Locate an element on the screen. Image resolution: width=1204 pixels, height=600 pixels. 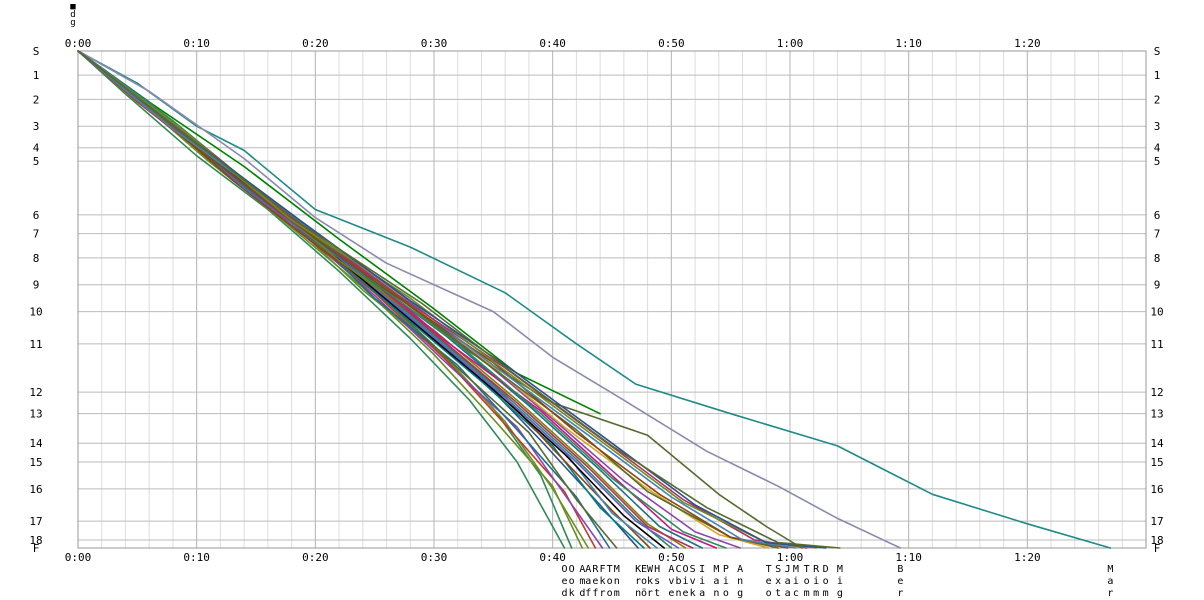
x-tick-label-bottom: 0:40 is located at coordinates (552, 557).